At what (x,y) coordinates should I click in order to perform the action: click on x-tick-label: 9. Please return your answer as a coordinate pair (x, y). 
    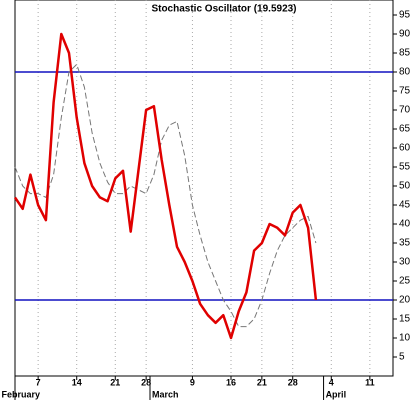
    Looking at the image, I should click on (192, 382).